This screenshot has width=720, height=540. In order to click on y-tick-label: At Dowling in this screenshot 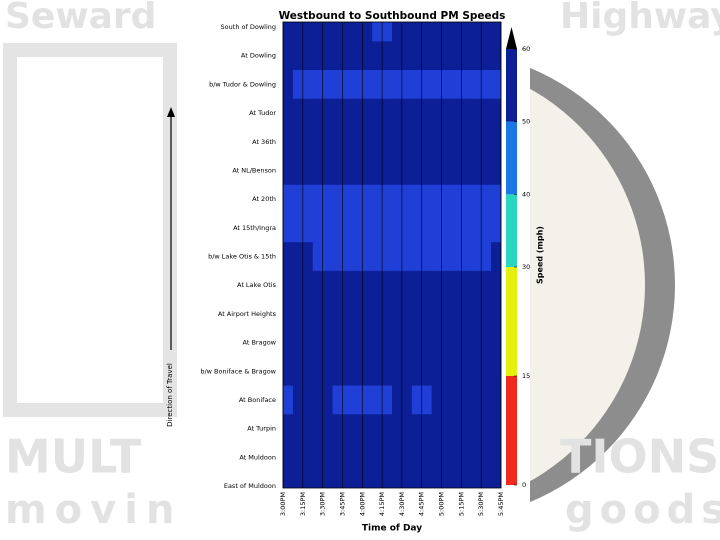, I will do `click(258, 56)`.